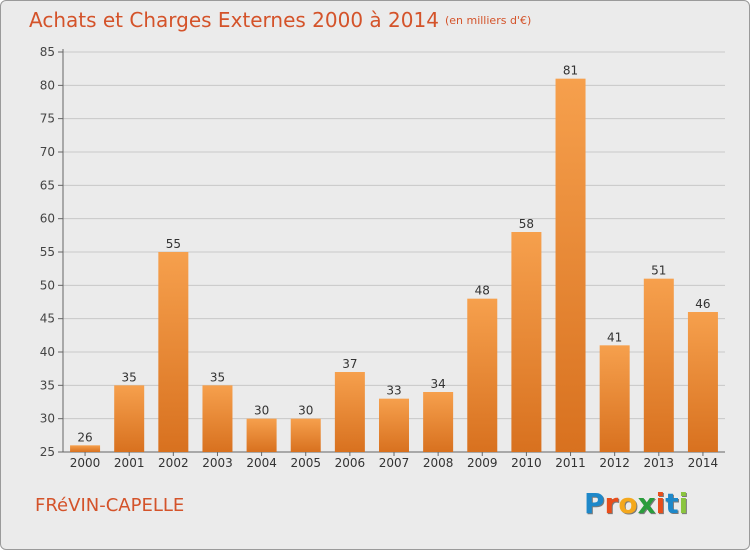 This screenshot has height=550, width=750. What do you see at coordinates (47, 185) in the screenshot?
I see `y-tick-label: 65` at bounding box center [47, 185].